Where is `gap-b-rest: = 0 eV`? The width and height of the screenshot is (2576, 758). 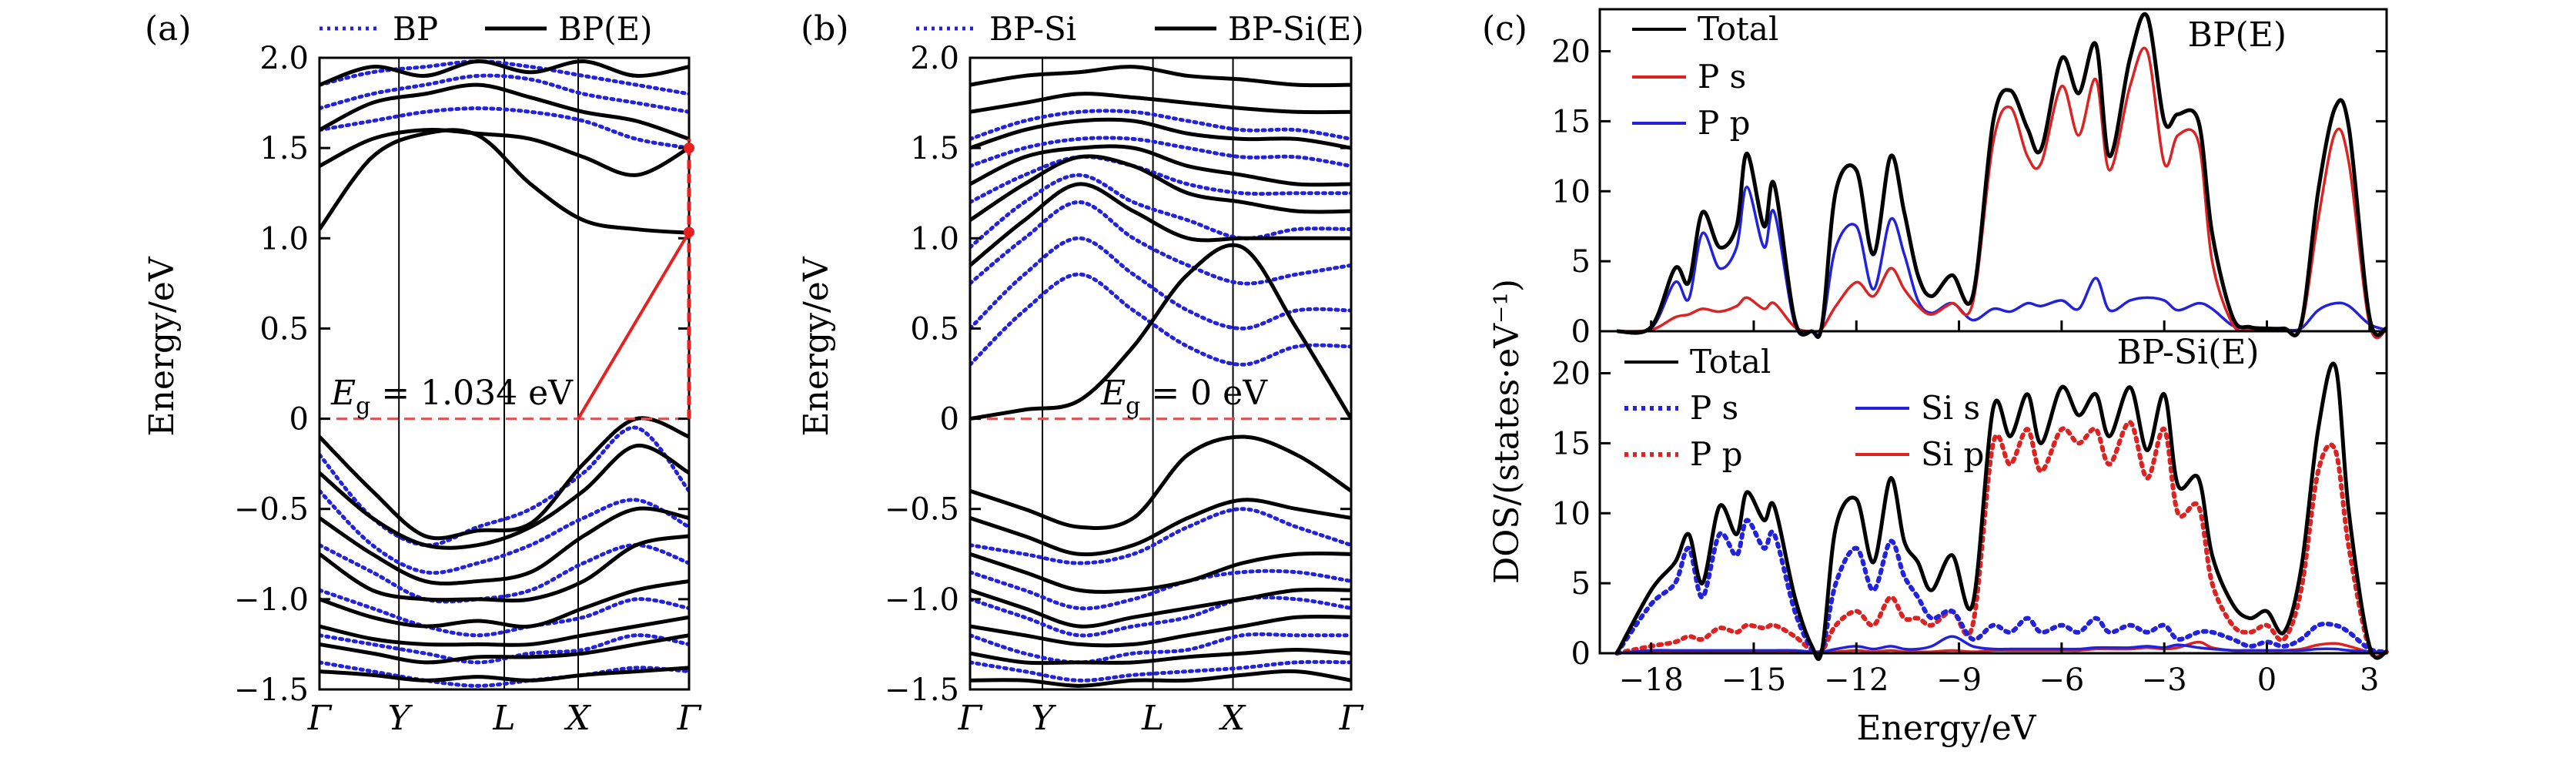 gap-b-rest: = 0 eV is located at coordinates (1204, 394).